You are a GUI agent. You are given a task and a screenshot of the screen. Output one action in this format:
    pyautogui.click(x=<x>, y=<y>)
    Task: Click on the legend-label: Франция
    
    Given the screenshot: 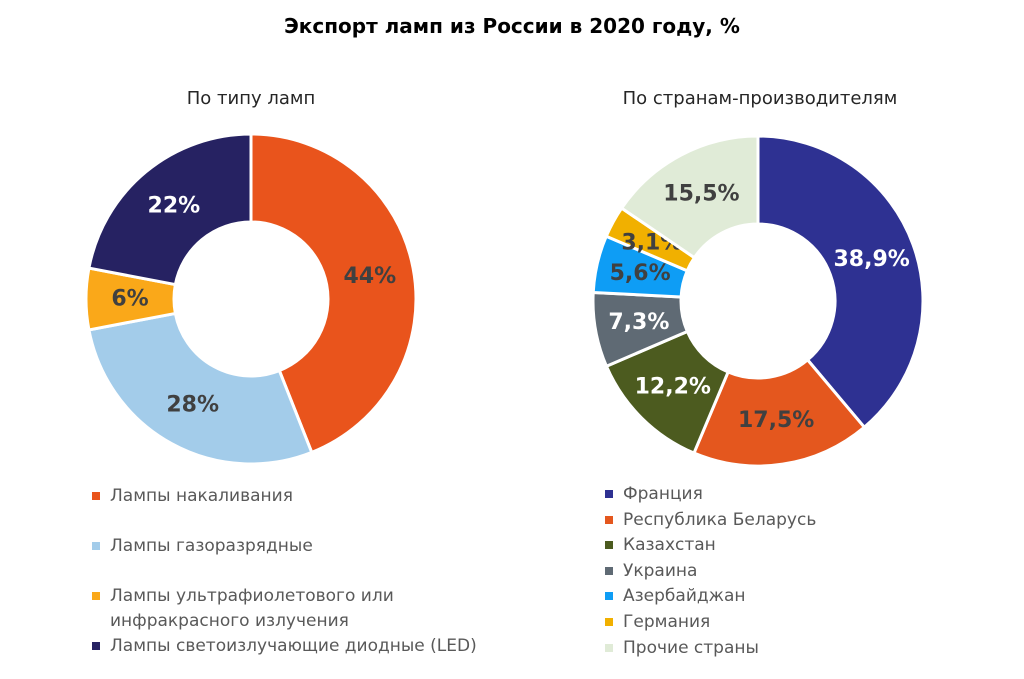 What is the action you would take?
    pyautogui.click(x=663, y=494)
    